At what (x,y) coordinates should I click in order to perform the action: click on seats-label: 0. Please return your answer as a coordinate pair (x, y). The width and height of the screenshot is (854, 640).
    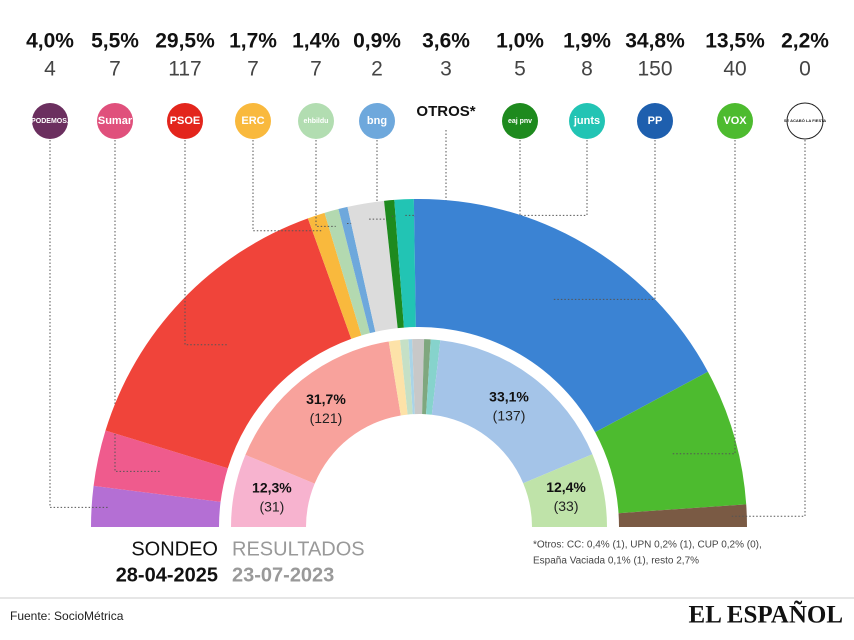
    Looking at the image, I should click on (805, 69).